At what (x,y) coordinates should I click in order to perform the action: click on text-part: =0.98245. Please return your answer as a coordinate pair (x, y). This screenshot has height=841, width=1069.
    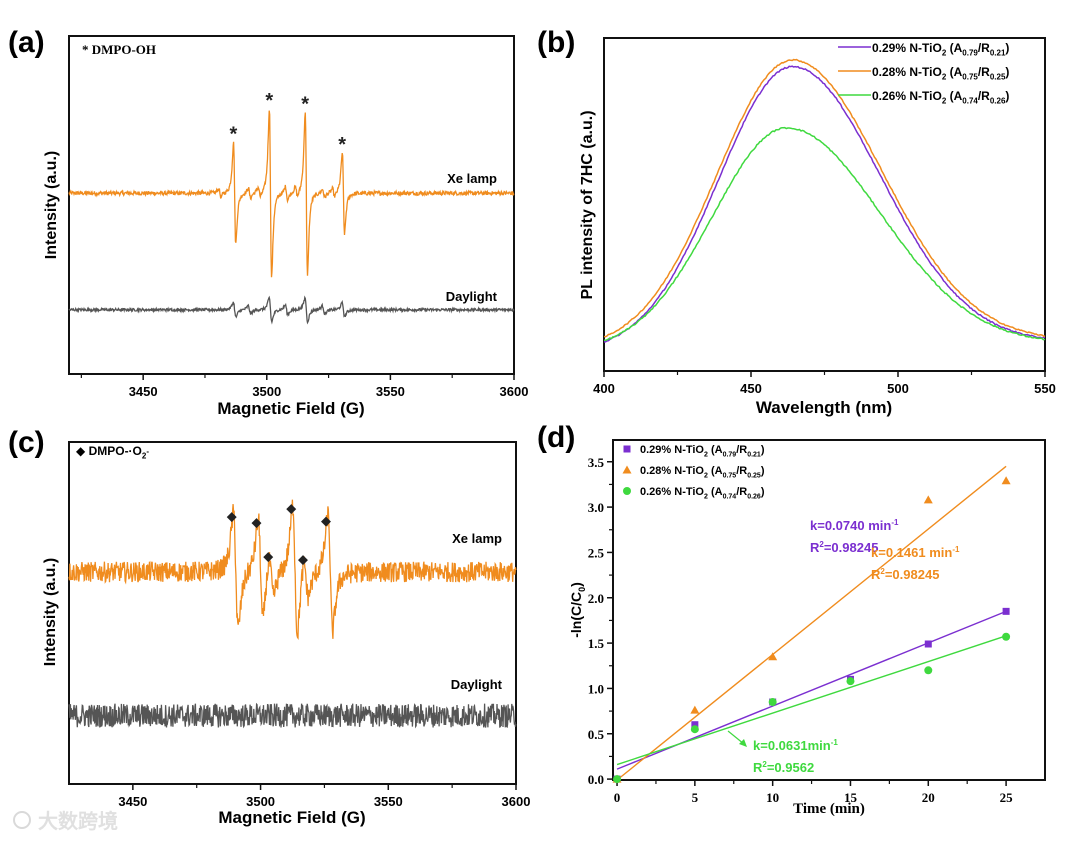
    Looking at the image, I should click on (851, 547).